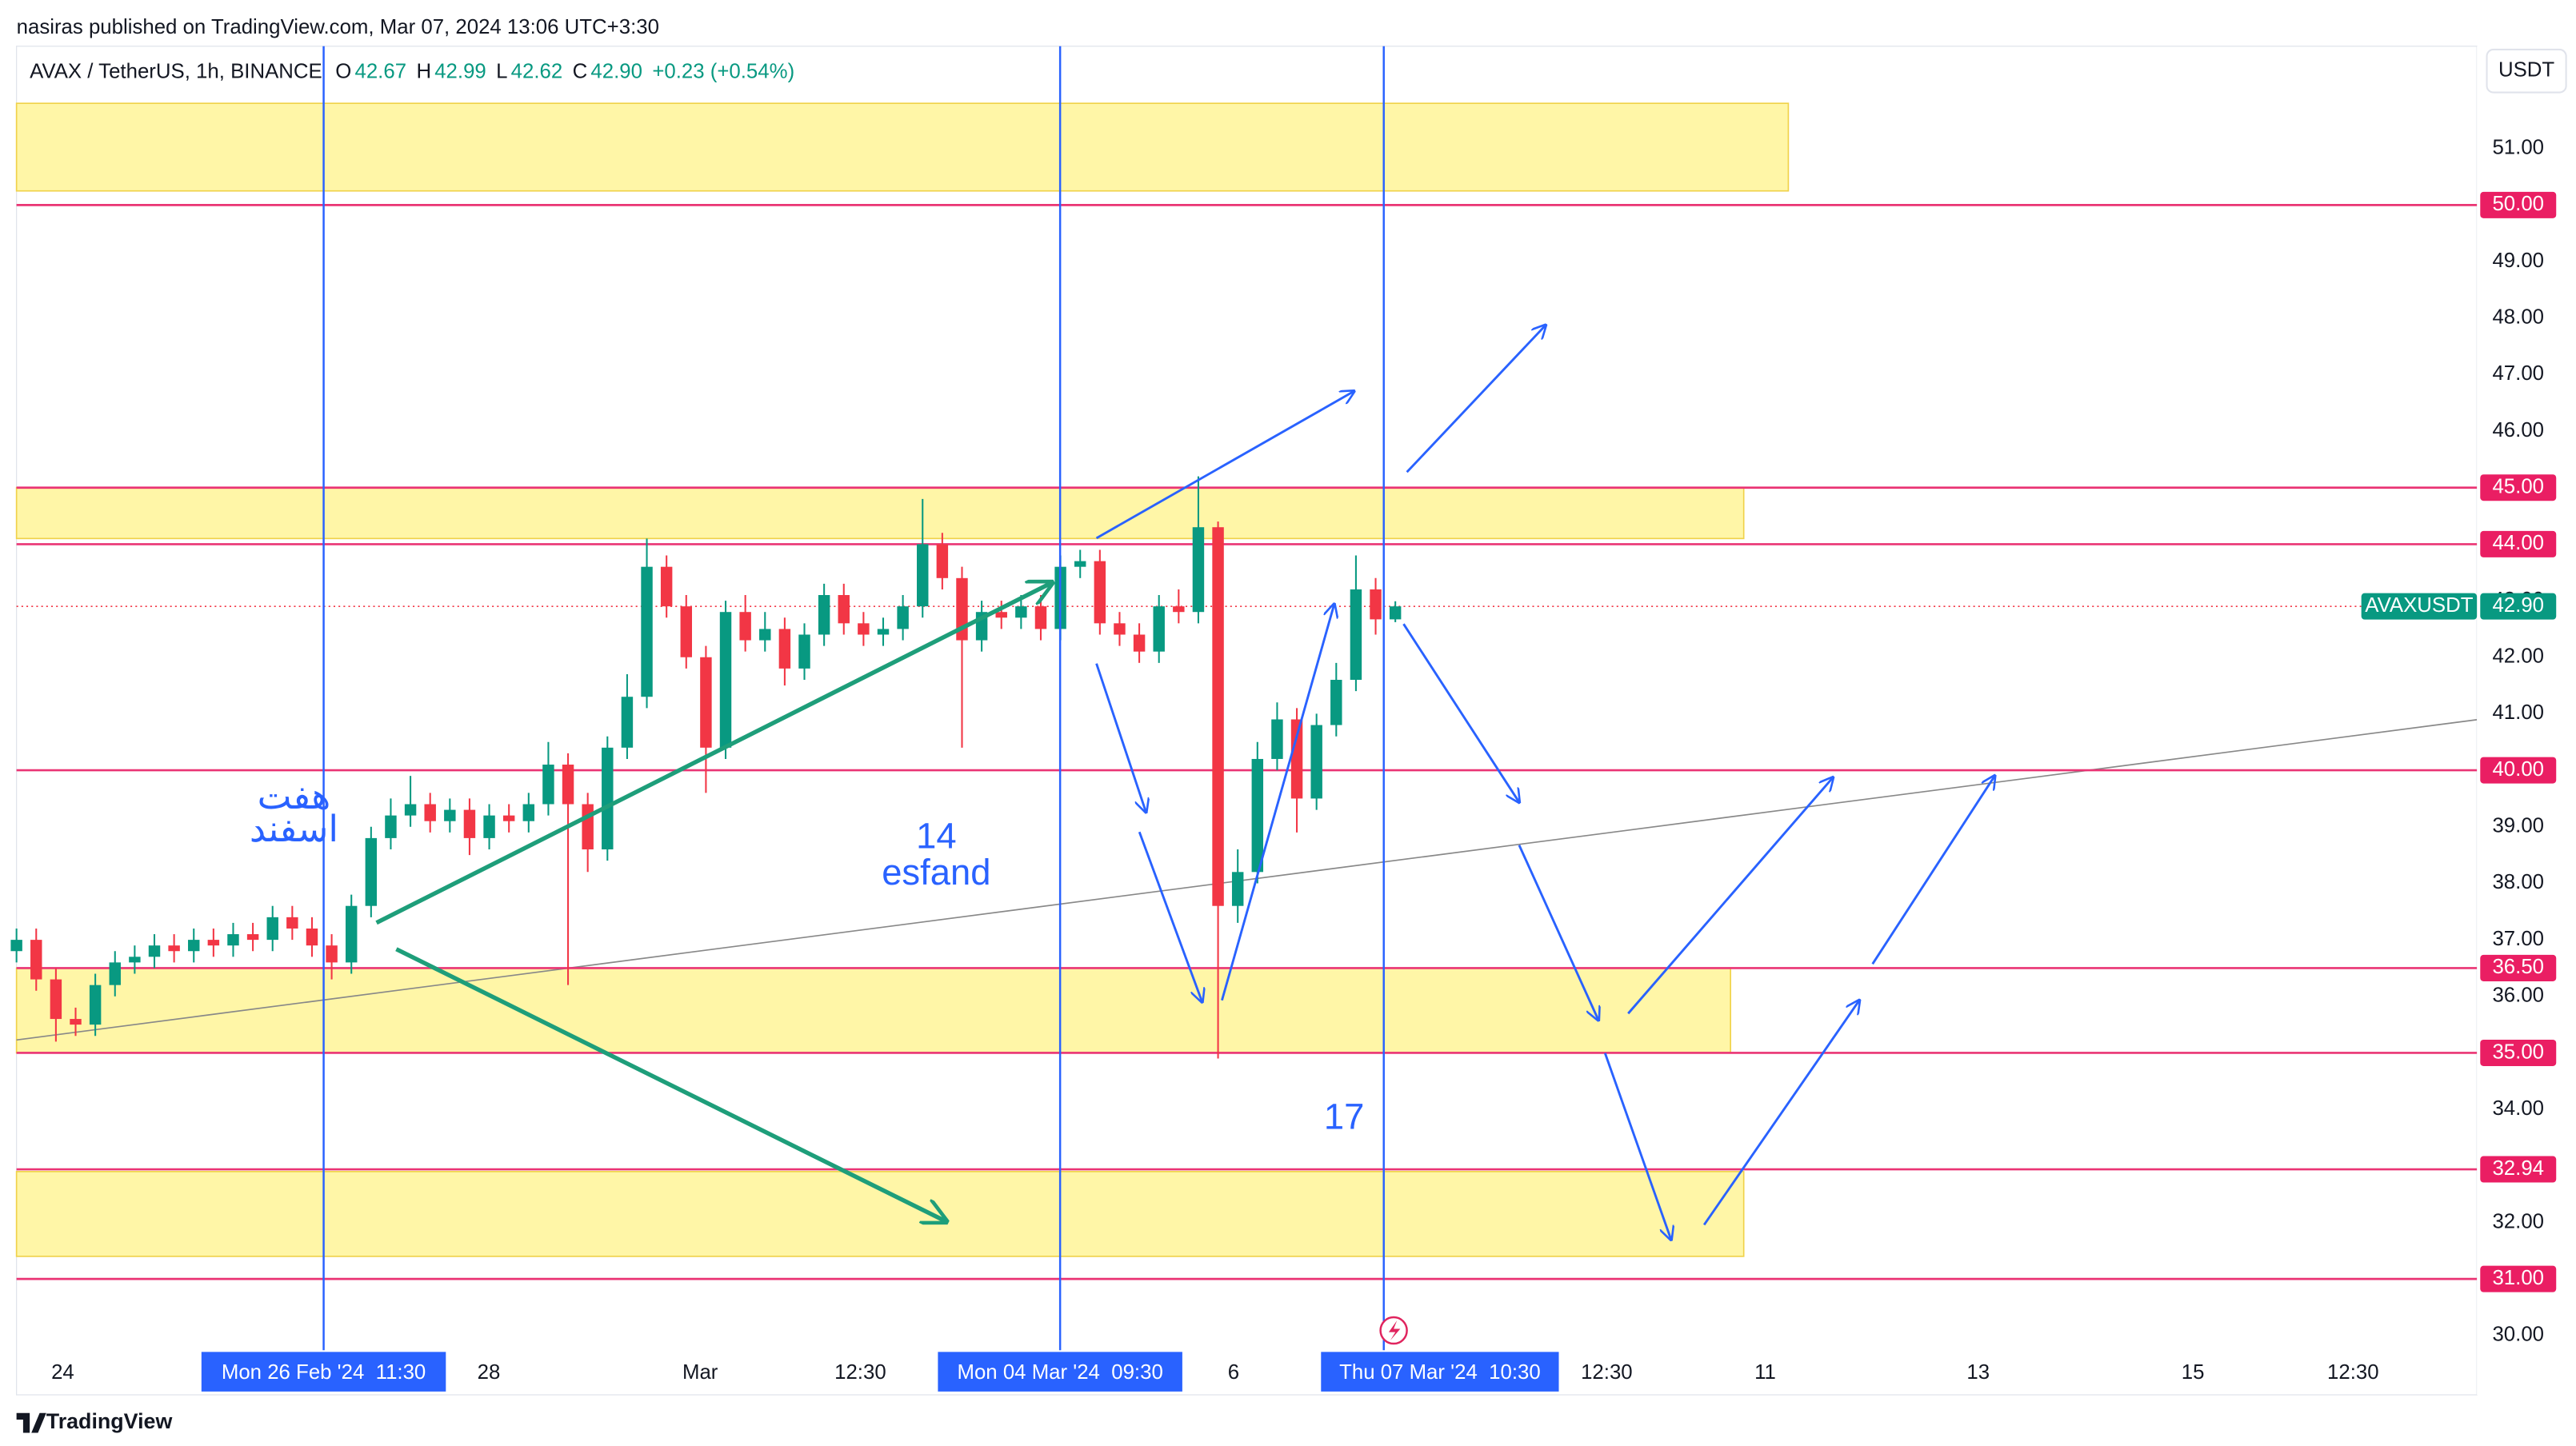 Image resolution: width=2576 pixels, height=1446 pixels. I want to click on ohlc-key: O, so click(343, 72).